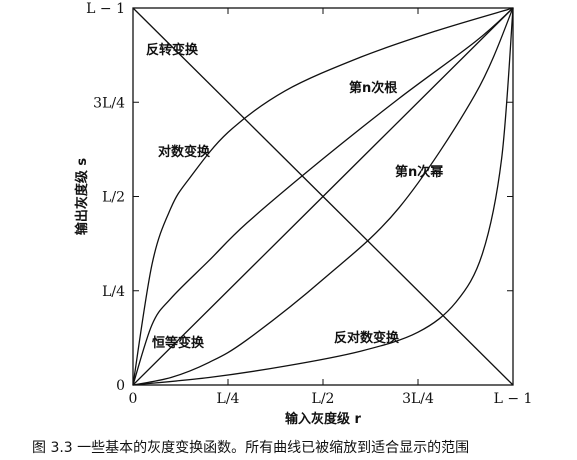 The height and width of the screenshot is (460, 577). What do you see at coordinates (178, 343) in the screenshot?
I see `series-label: 恒等变换` at bounding box center [178, 343].